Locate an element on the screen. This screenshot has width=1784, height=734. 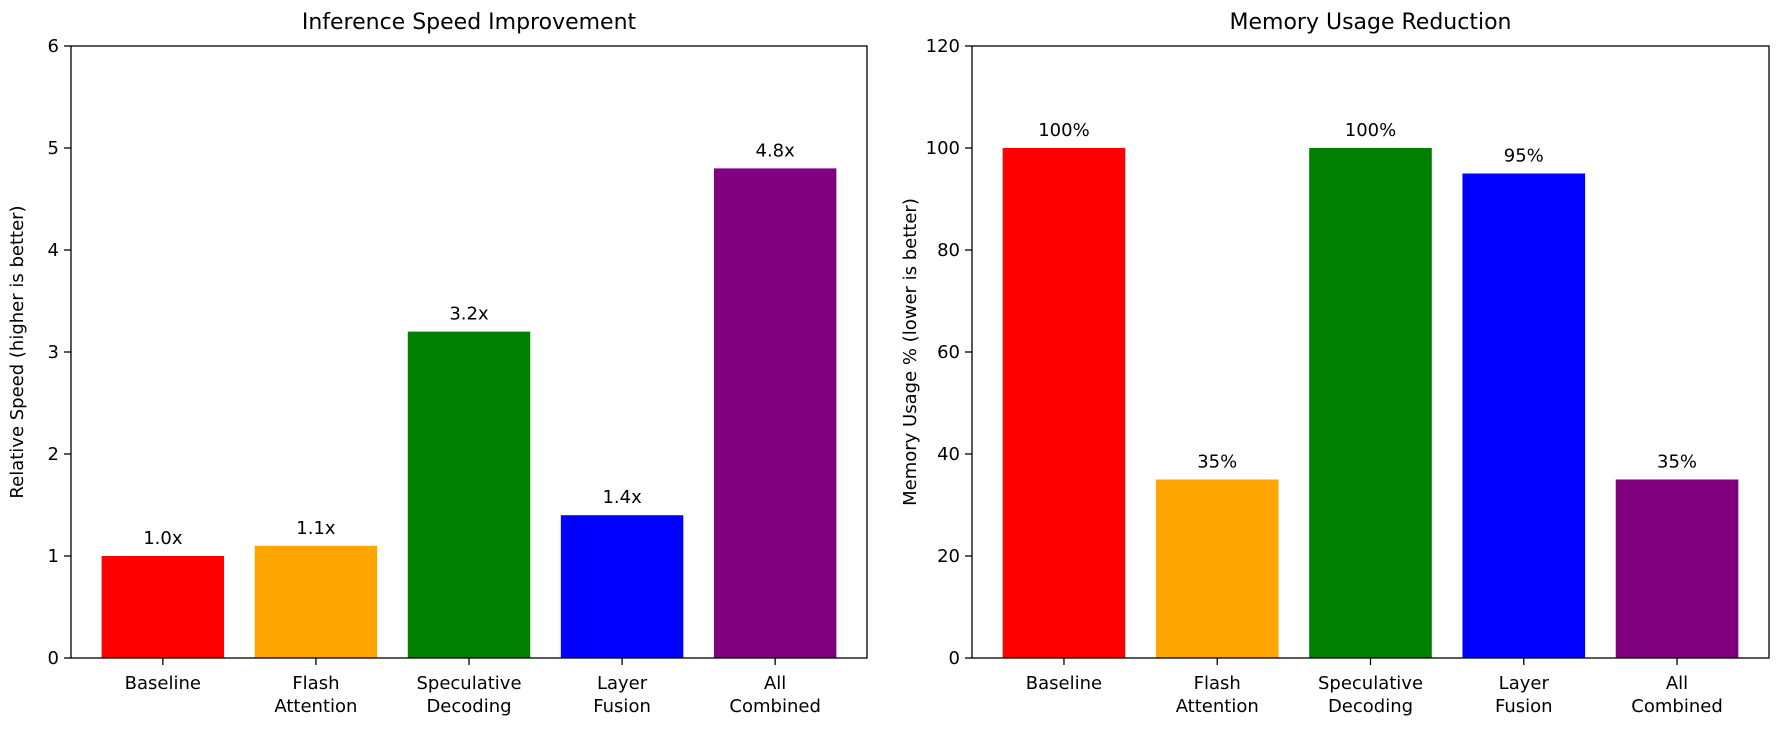
bar-value-label: 1.1x is located at coordinates (316, 528).